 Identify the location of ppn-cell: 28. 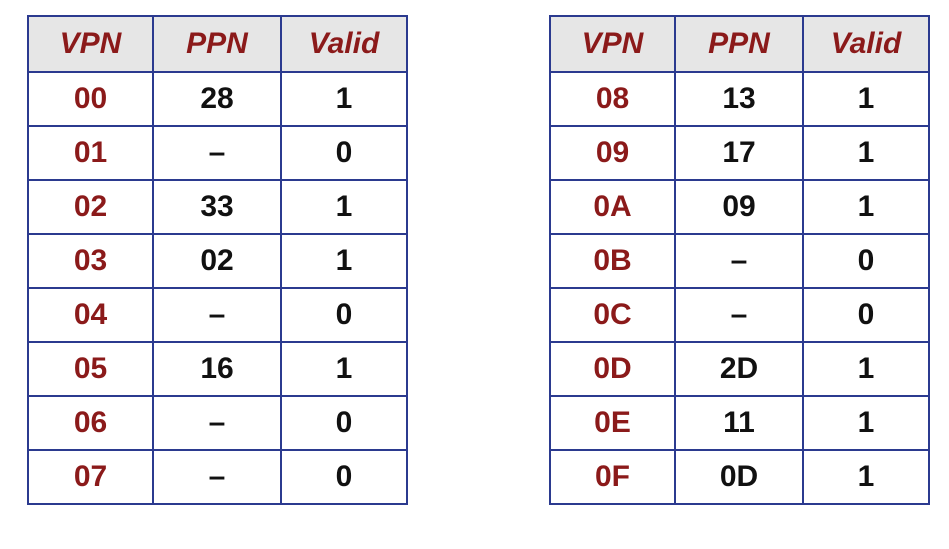
(217, 99).